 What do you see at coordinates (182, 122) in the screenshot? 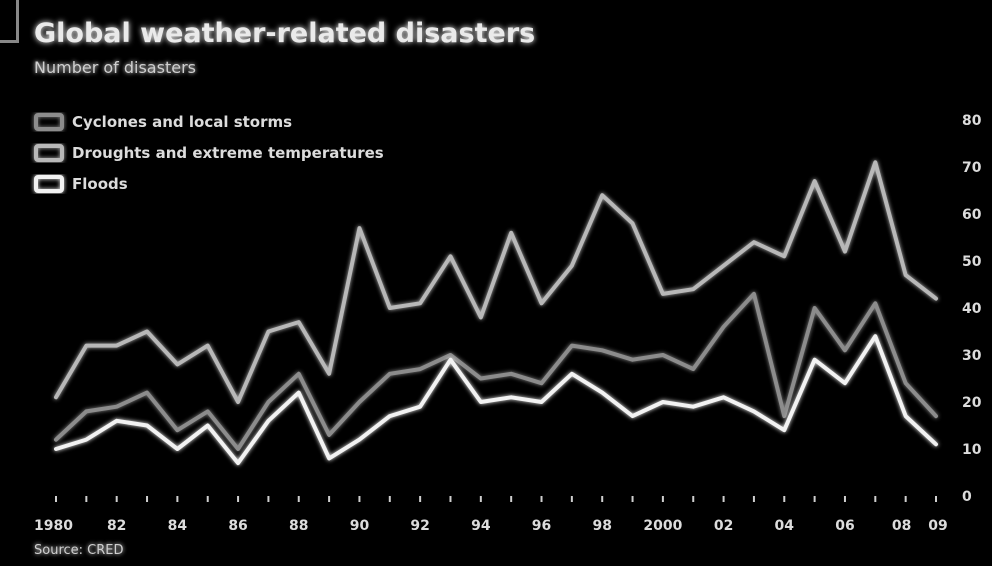
I see `legend-label: Cyclones and local storms` at bounding box center [182, 122].